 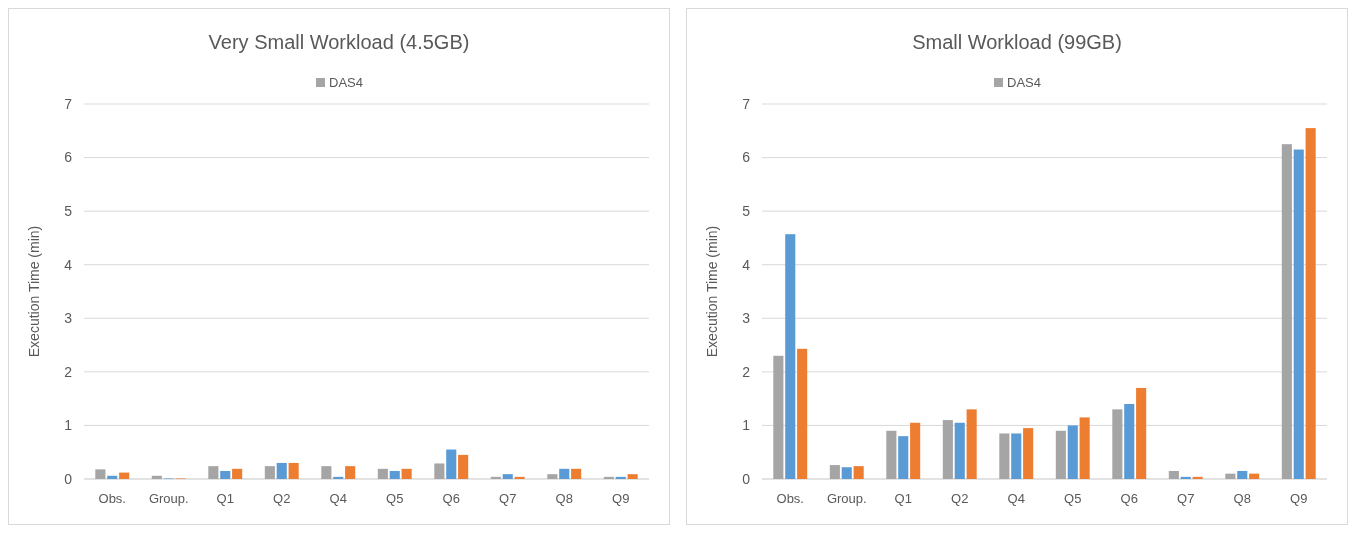 What do you see at coordinates (339, 42) in the screenshot?
I see `chart-title: Very Small Workload (4.5GB)` at bounding box center [339, 42].